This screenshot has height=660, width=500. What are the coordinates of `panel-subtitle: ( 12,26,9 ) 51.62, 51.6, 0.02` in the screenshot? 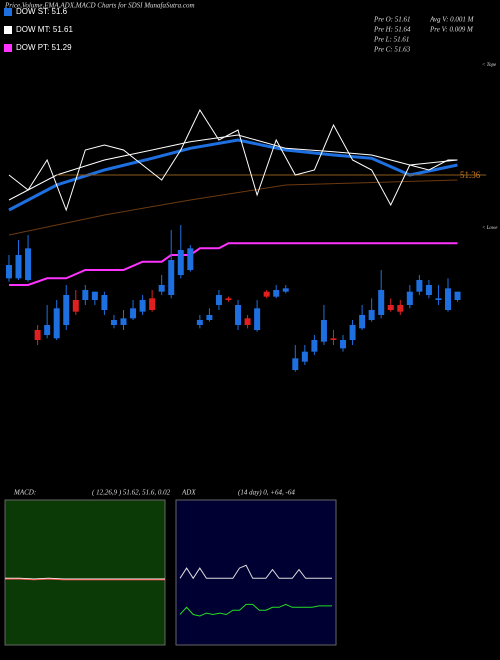 It's located at (131, 493).